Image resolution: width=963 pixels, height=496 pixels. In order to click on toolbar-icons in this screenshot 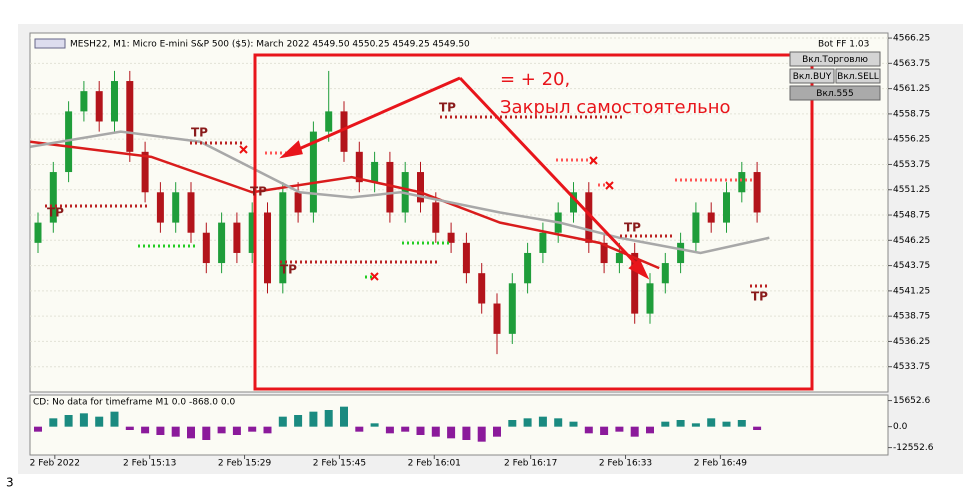, I will do `click(50, 43)`.